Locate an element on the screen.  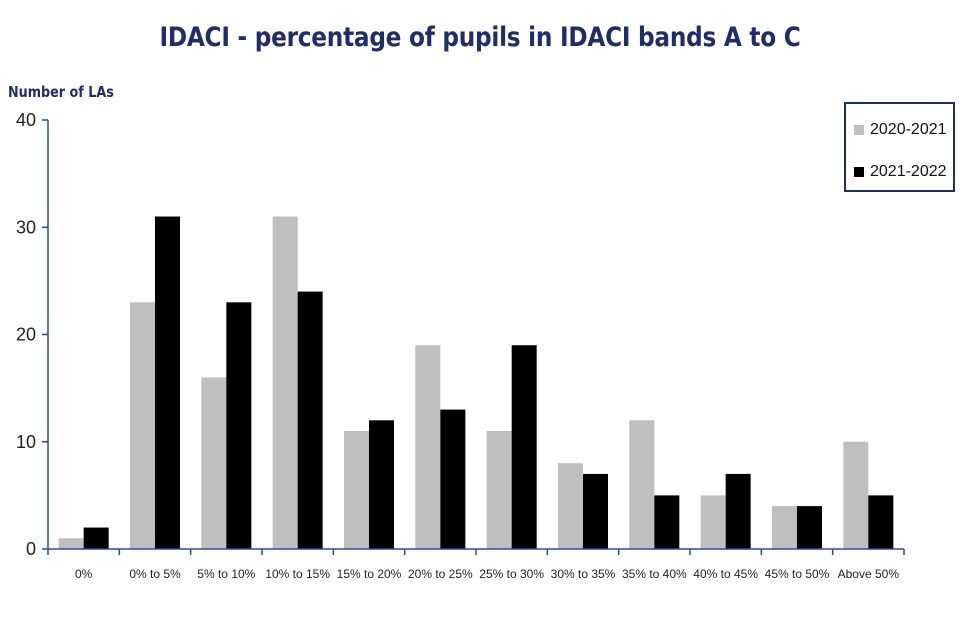
x-category-label-0: 0% is located at coordinates (84, 574).